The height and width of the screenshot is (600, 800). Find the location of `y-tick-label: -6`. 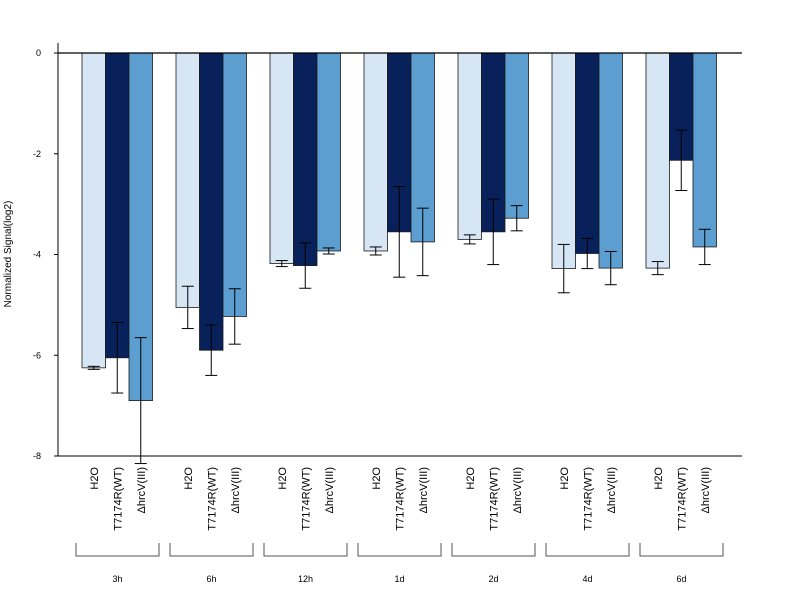

y-tick-label: -6 is located at coordinates (37, 355).